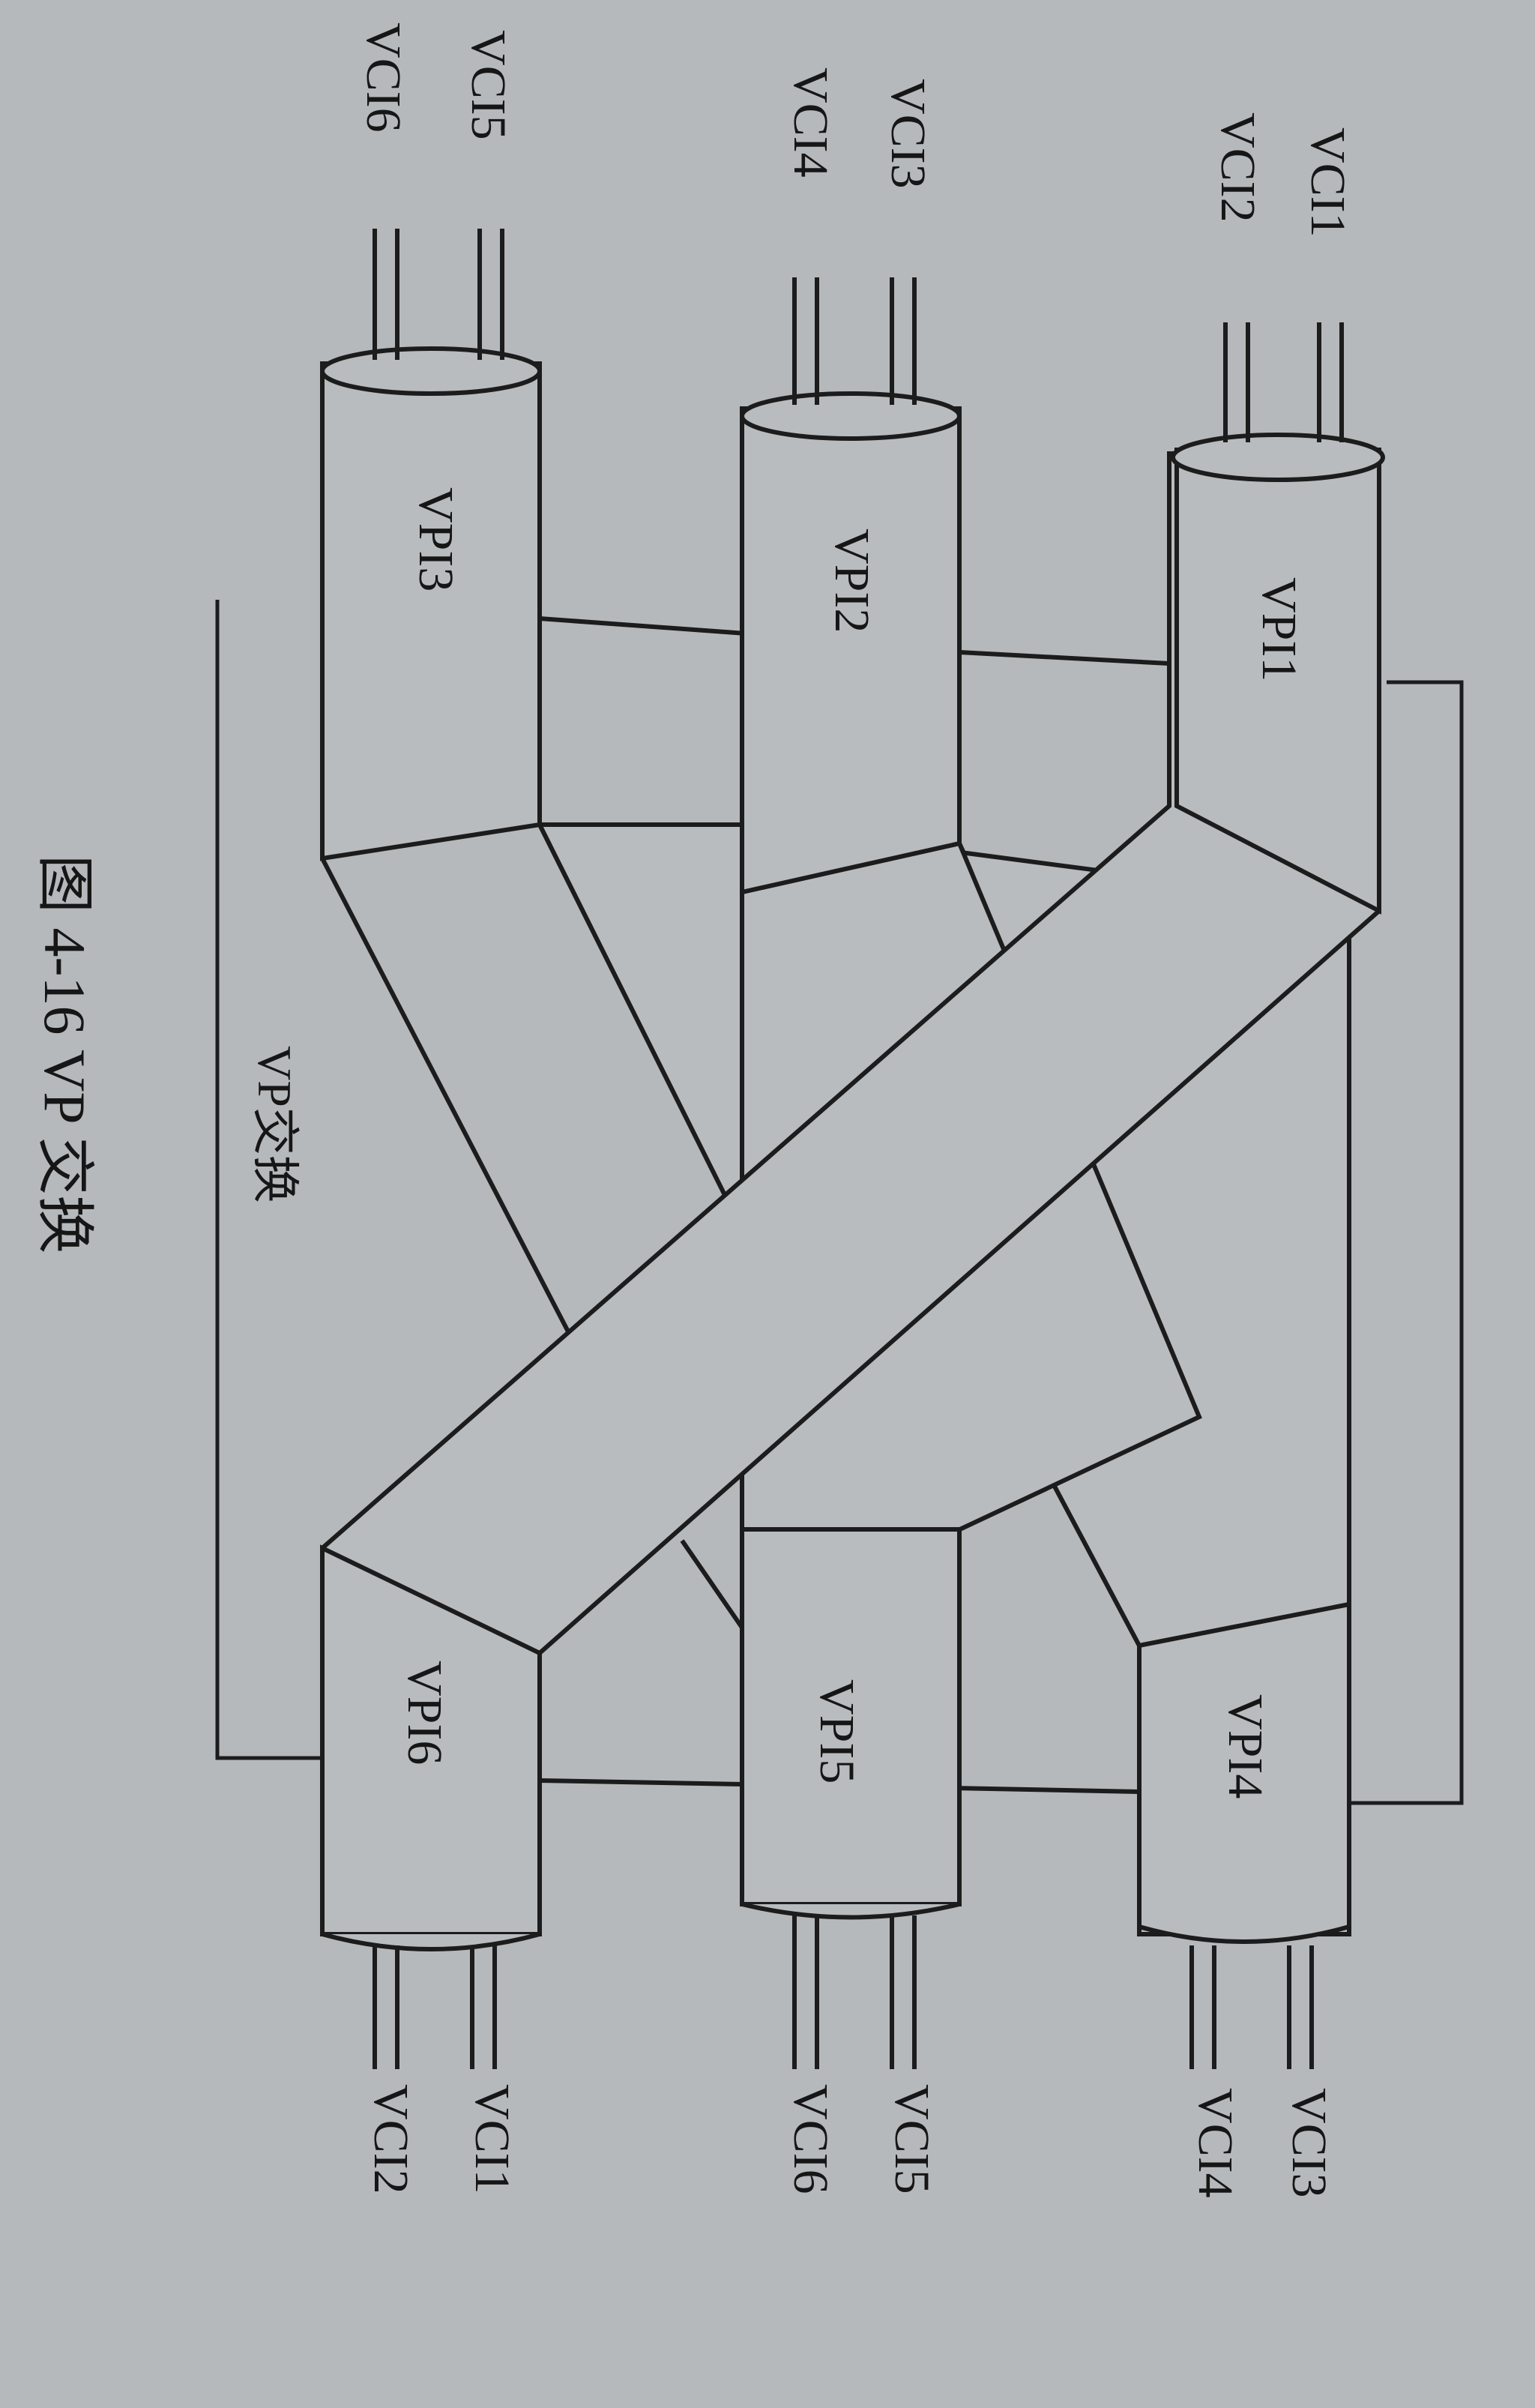 The image size is (1535, 2408). I want to click on vci-wires-vpi1, so click(1284, 382).